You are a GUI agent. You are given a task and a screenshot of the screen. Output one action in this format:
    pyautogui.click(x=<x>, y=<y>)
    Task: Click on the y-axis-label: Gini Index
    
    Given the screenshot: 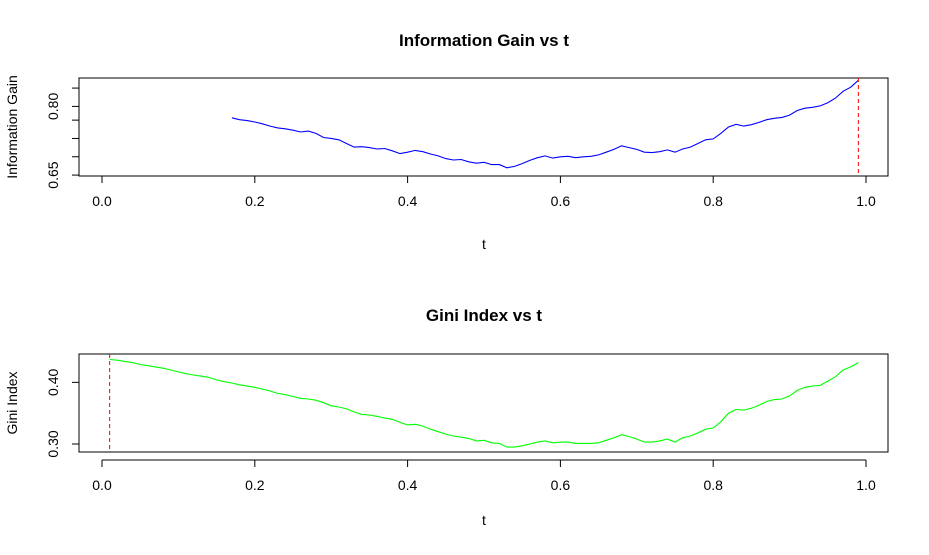 What is the action you would take?
    pyautogui.click(x=12, y=402)
    